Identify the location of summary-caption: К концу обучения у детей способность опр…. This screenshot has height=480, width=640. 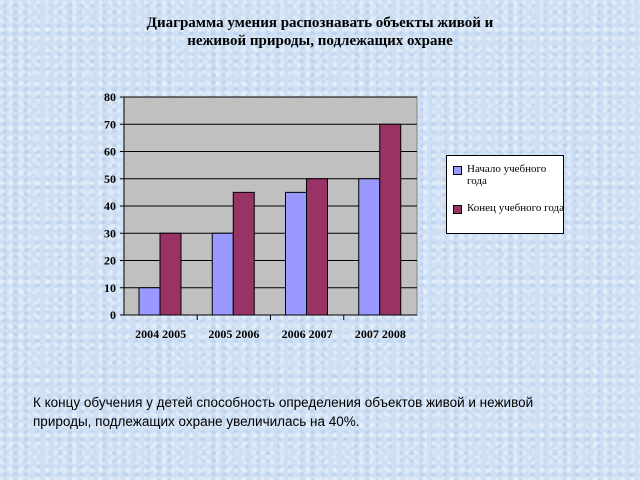
(283, 412).